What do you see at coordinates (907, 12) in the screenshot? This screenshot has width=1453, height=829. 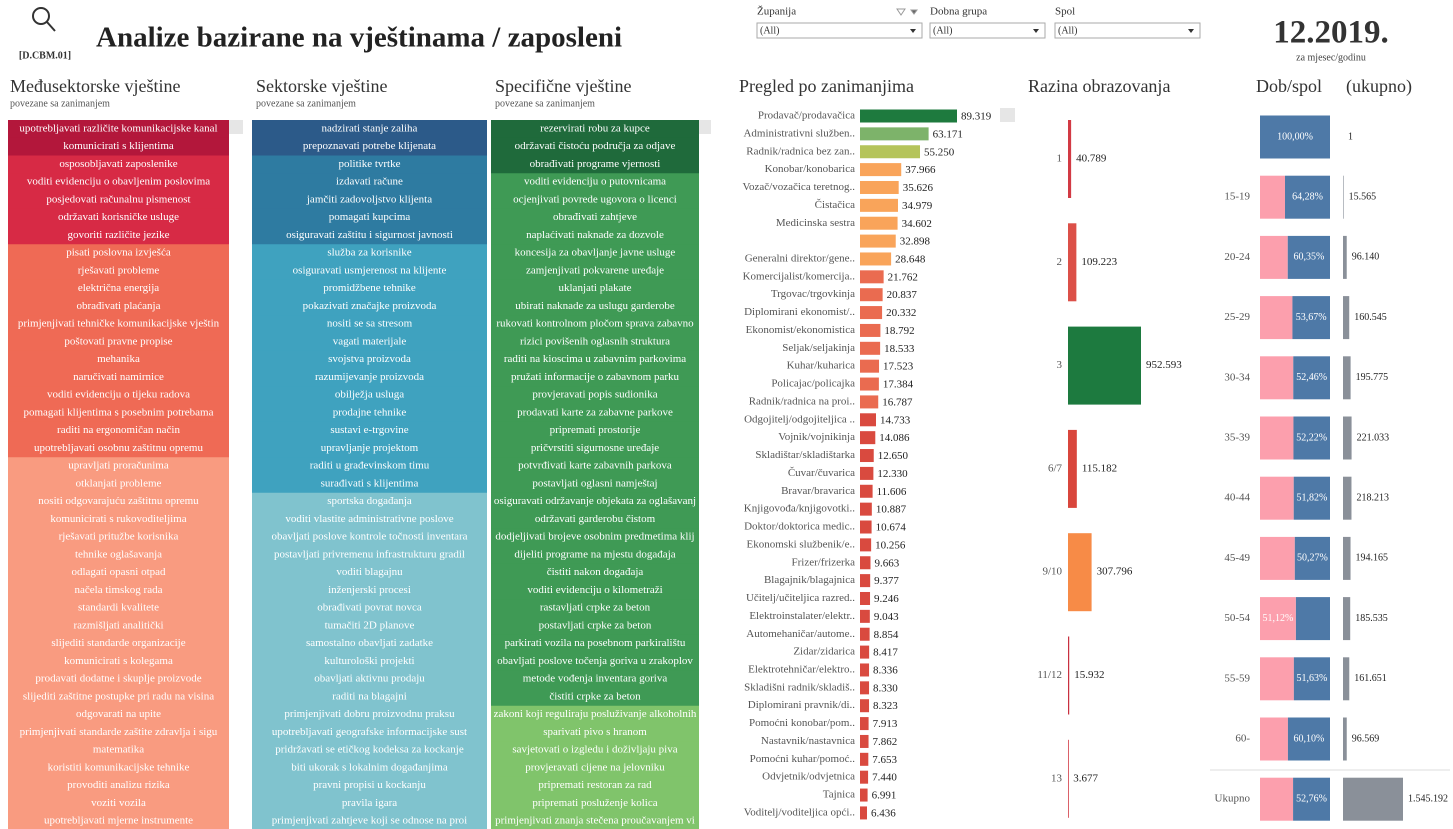 I see `filter-icon` at bounding box center [907, 12].